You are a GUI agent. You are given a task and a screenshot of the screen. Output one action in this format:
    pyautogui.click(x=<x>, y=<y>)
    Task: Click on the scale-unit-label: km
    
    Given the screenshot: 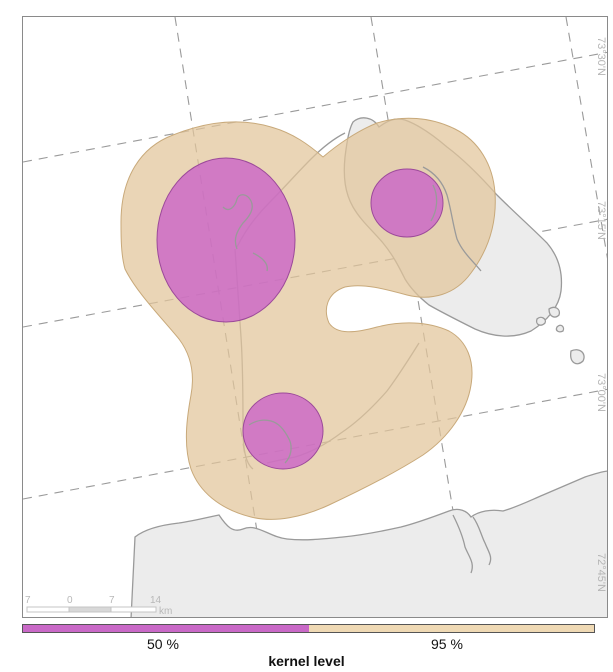 What is the action you would take?
    pyautogui.click(x=166, y=611)
    